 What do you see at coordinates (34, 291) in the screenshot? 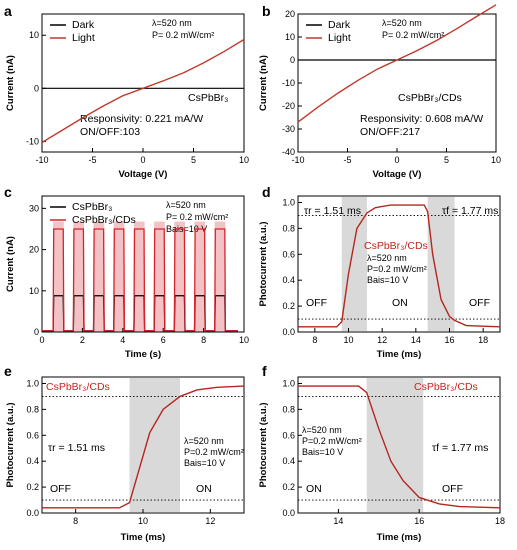
I see `y-tick-label: 10` at bounding box center [34, 291].